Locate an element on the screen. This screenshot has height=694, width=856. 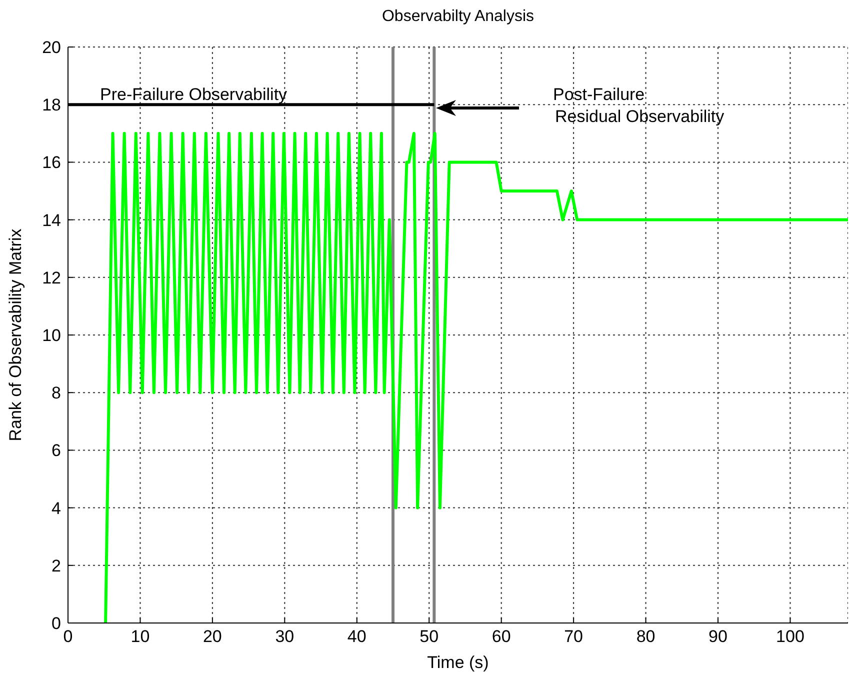
x-axis-title: Time (s) is located at coordinates (458, 662).